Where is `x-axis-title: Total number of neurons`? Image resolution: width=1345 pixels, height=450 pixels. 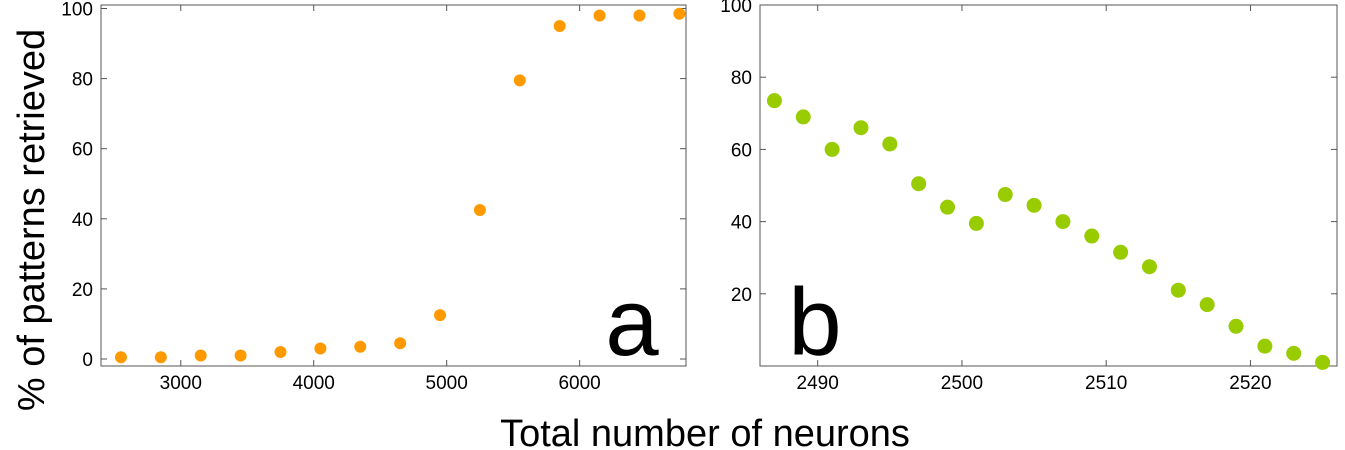
x-axis-title: Total number of neurons is located at coordinates (705, 431).